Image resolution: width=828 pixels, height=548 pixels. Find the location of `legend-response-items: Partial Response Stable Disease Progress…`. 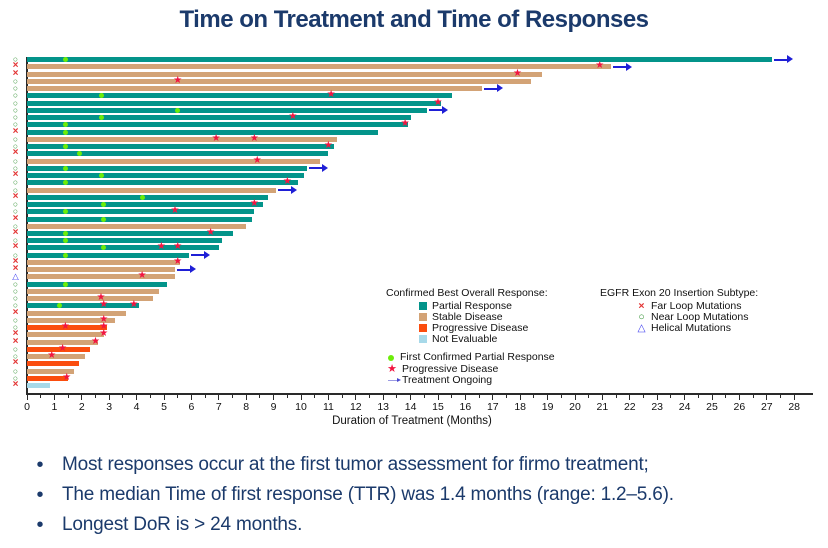

legend-response-items: Partial Response Stable Disease Progress… is located at coordinates (483, 322).